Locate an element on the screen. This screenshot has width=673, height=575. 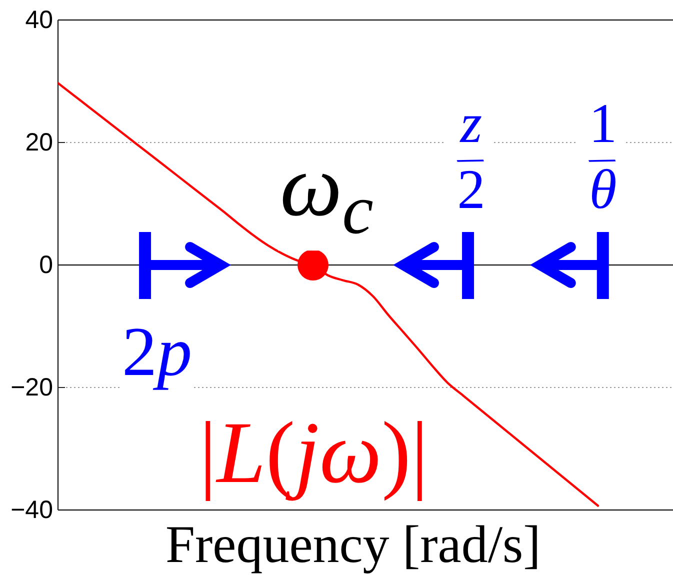
annotation: 2p is located at coordinates (157, 352).